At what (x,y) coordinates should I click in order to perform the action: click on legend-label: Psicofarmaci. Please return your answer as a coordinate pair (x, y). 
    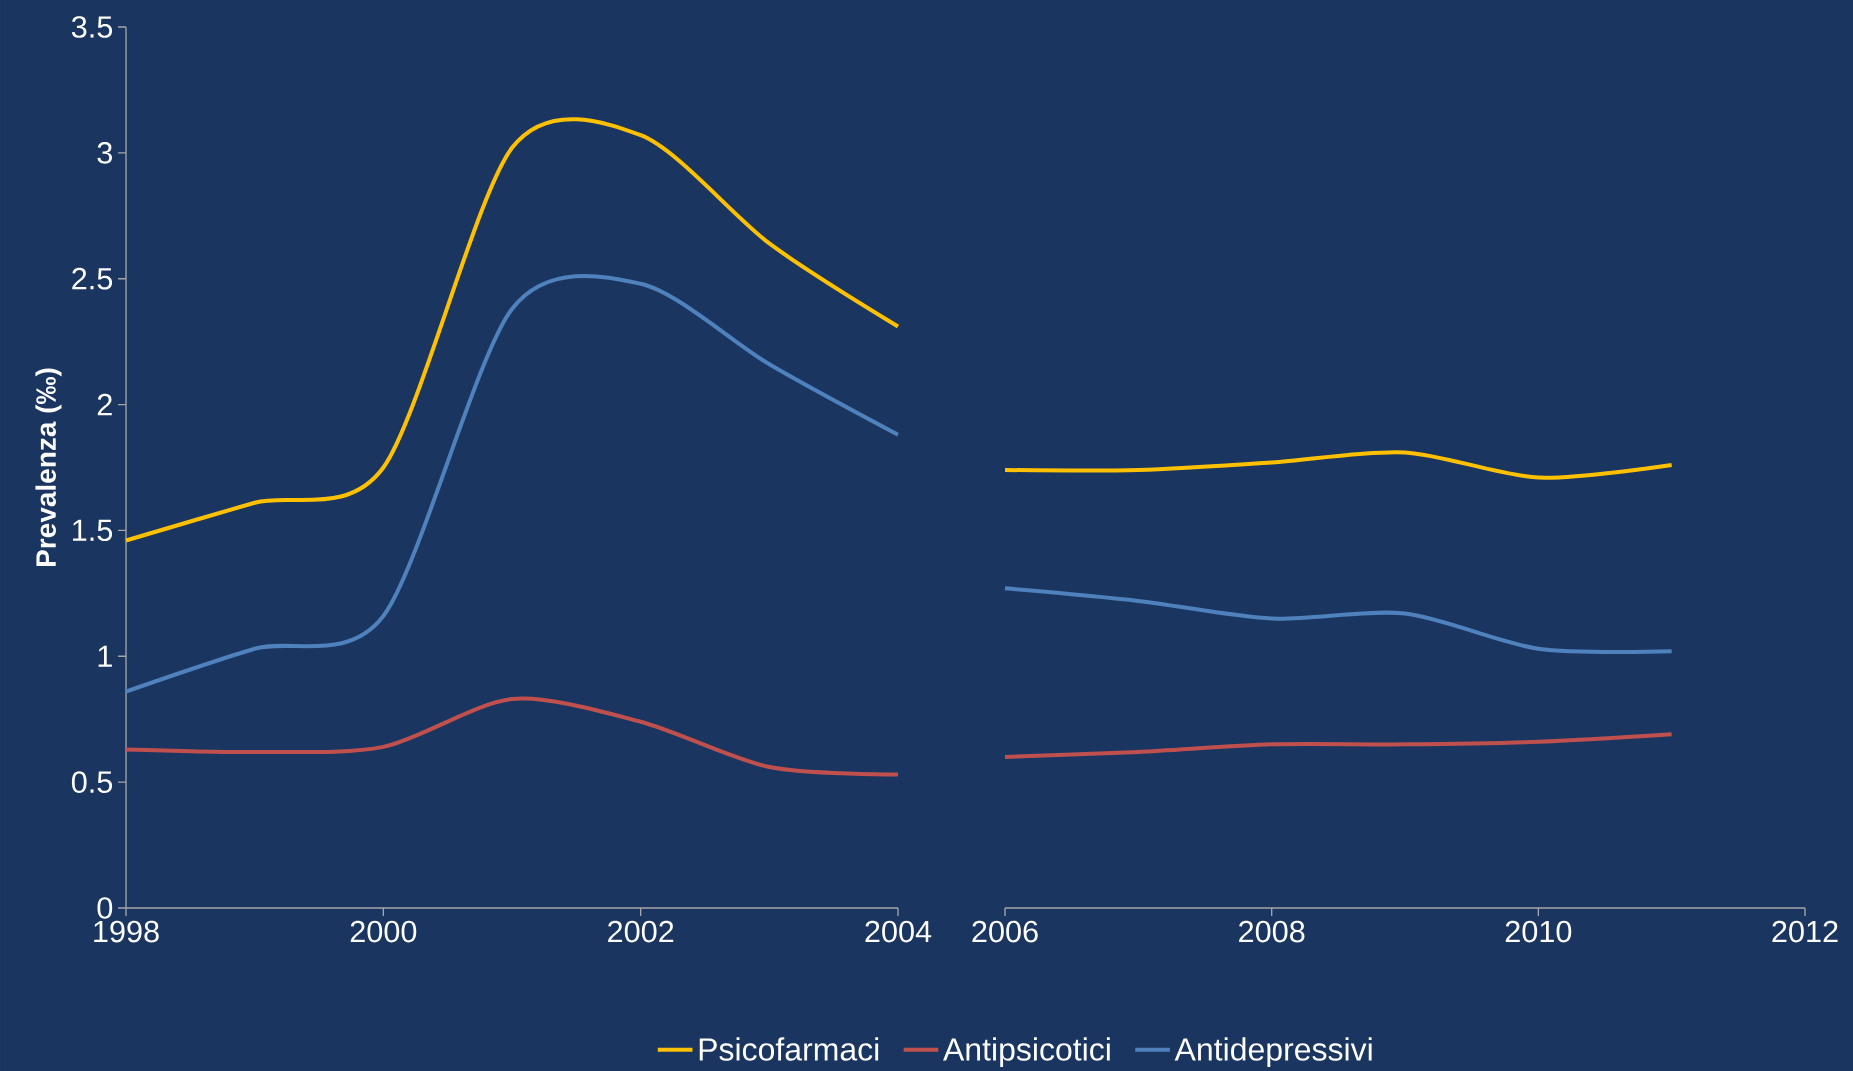
    Looking at the image, I should click on (789, 1049).